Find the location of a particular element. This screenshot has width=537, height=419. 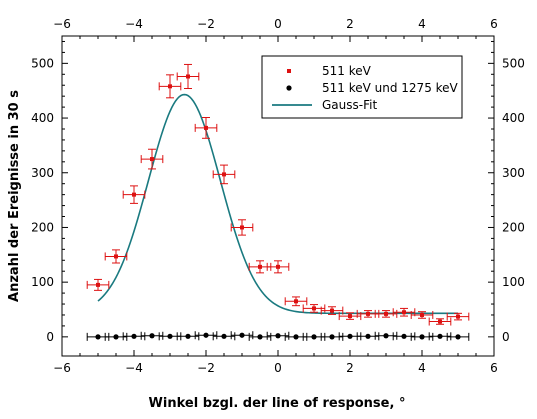

legend-box is located at coordinates (362, 87).